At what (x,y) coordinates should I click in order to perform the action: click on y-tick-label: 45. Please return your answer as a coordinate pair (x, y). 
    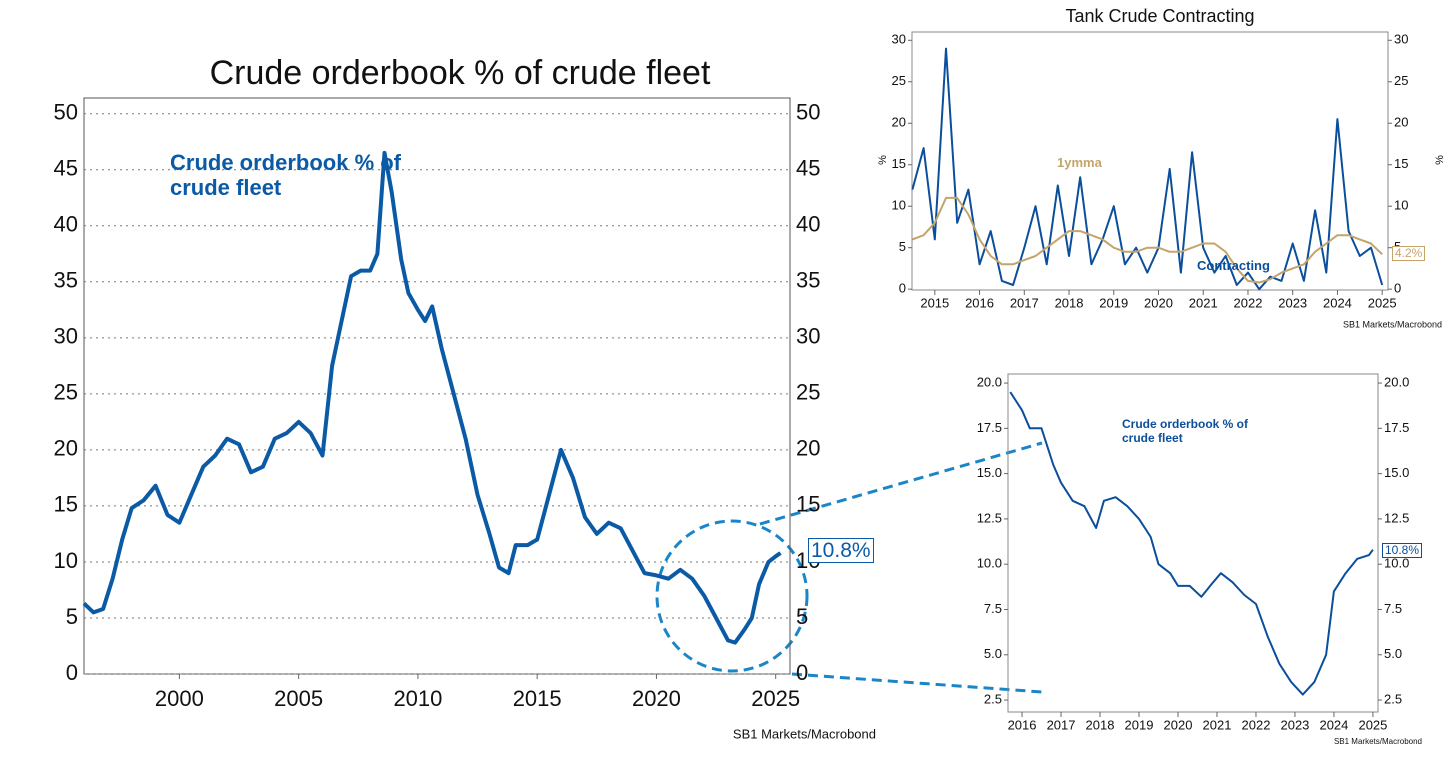
    Looking at the image, I should click on (66, 168).